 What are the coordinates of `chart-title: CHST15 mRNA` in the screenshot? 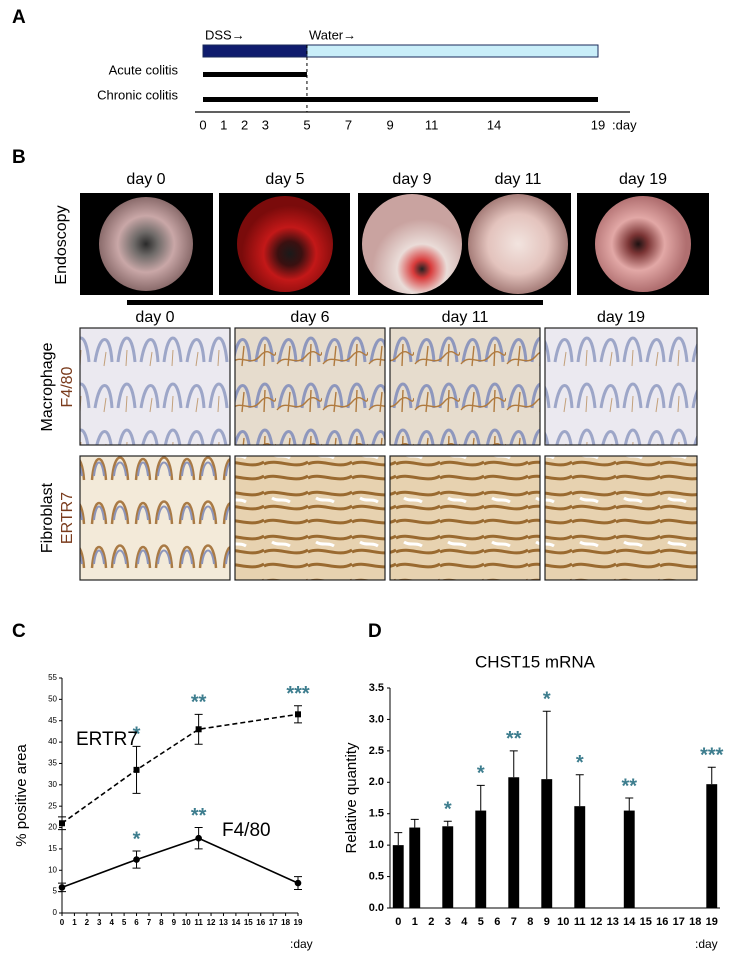 It's located at (535, 661).